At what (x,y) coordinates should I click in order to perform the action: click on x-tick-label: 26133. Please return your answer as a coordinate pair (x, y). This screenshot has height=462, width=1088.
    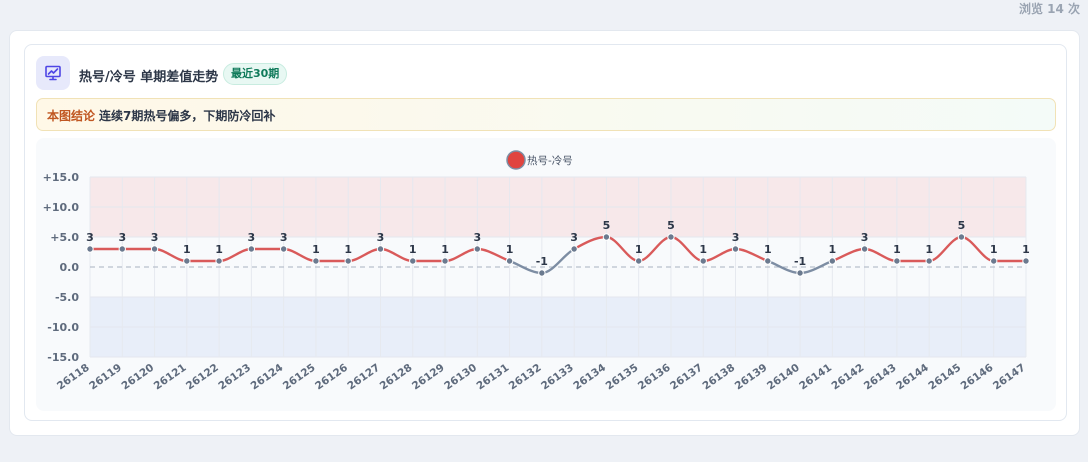
    Looking at the image, I should click on (557, 377).